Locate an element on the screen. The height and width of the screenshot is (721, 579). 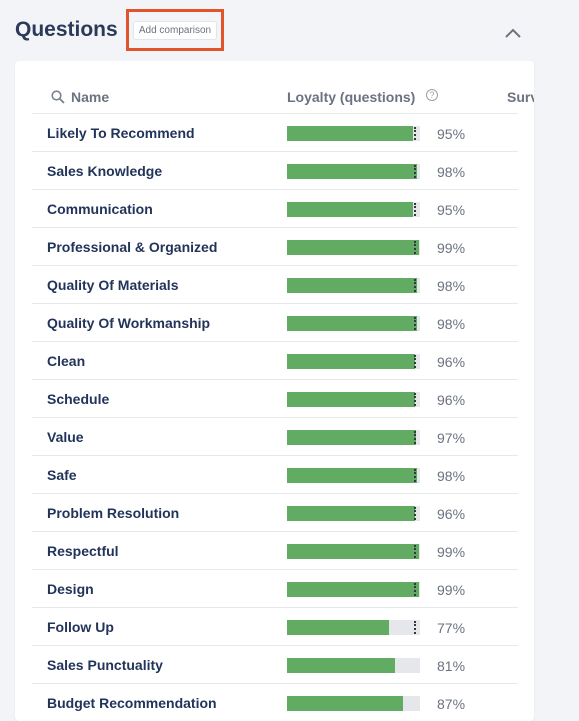
column-header-survey: Surv is located at coordinates (520, 97).